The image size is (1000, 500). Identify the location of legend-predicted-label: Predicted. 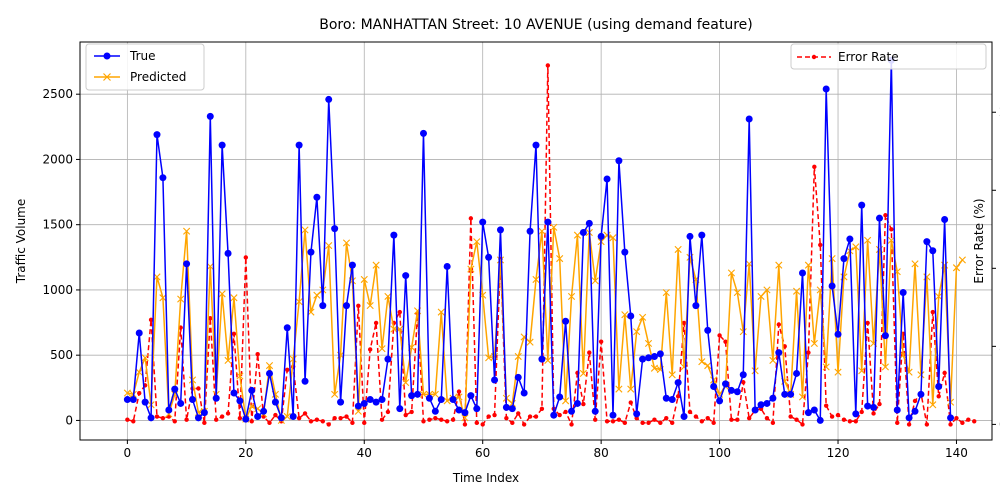
(158, 77).